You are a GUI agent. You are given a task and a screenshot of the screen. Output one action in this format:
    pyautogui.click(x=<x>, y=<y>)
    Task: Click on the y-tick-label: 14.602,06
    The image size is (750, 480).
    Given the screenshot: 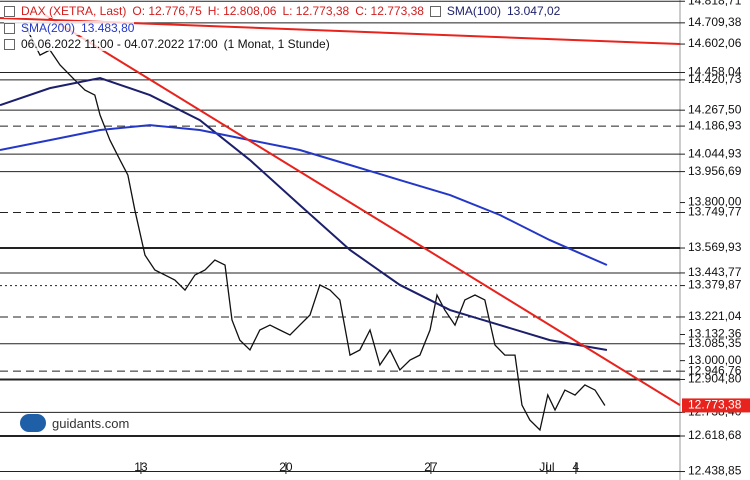 What is the action you would take?
    pyautogui.click(x=715, y=43)
    